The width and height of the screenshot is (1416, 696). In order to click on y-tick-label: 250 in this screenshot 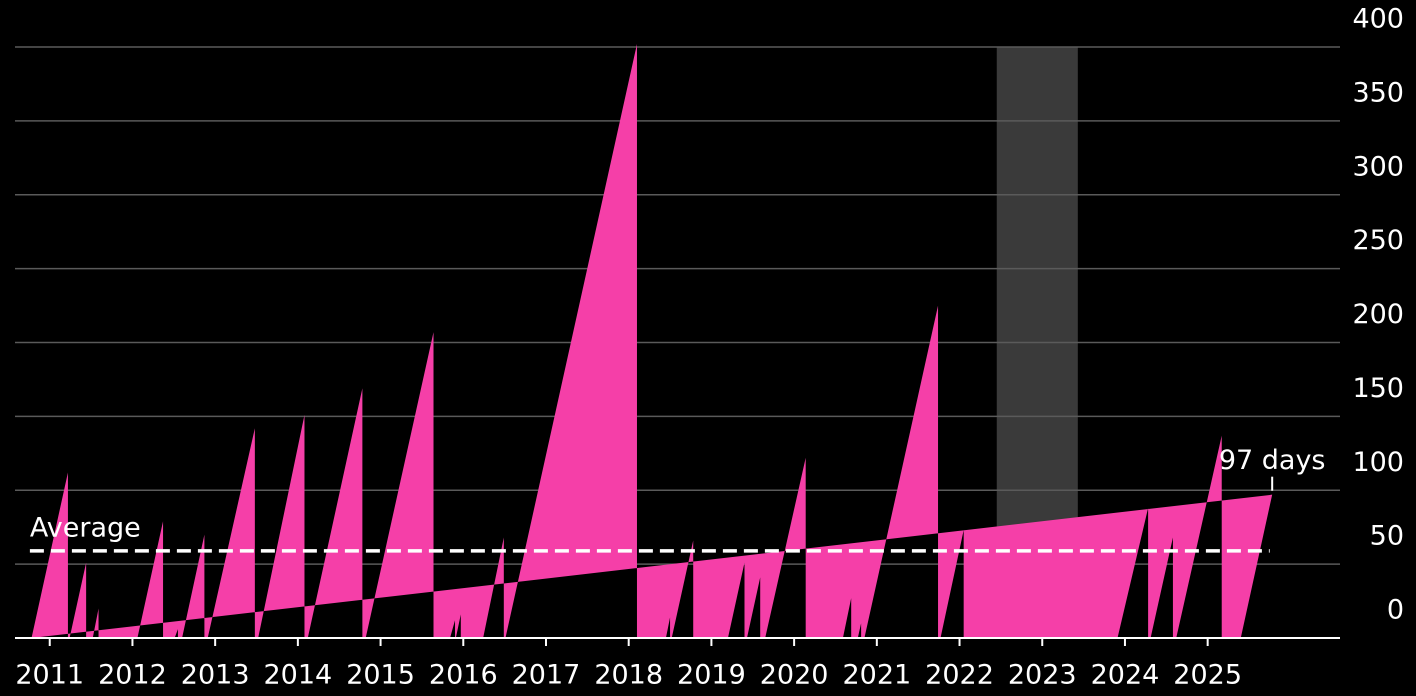, I will do `click(1378, 240)`.